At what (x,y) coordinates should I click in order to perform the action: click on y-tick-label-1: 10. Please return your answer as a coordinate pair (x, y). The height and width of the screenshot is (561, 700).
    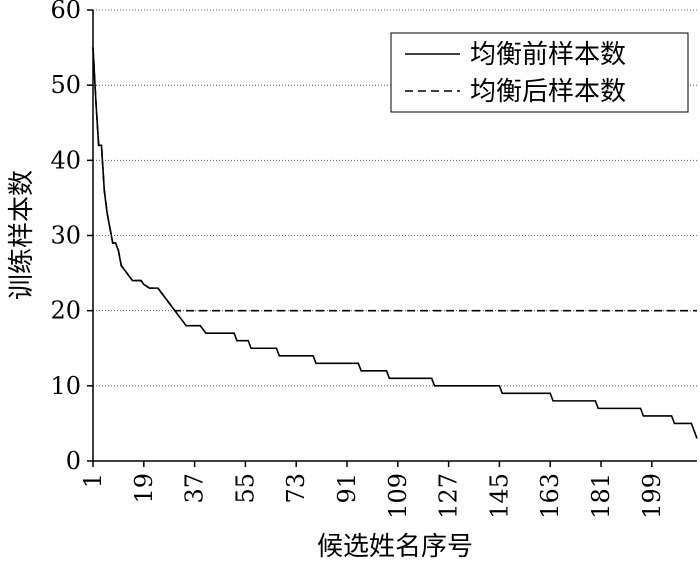
    Looking at the image, I should click on (65, 386).